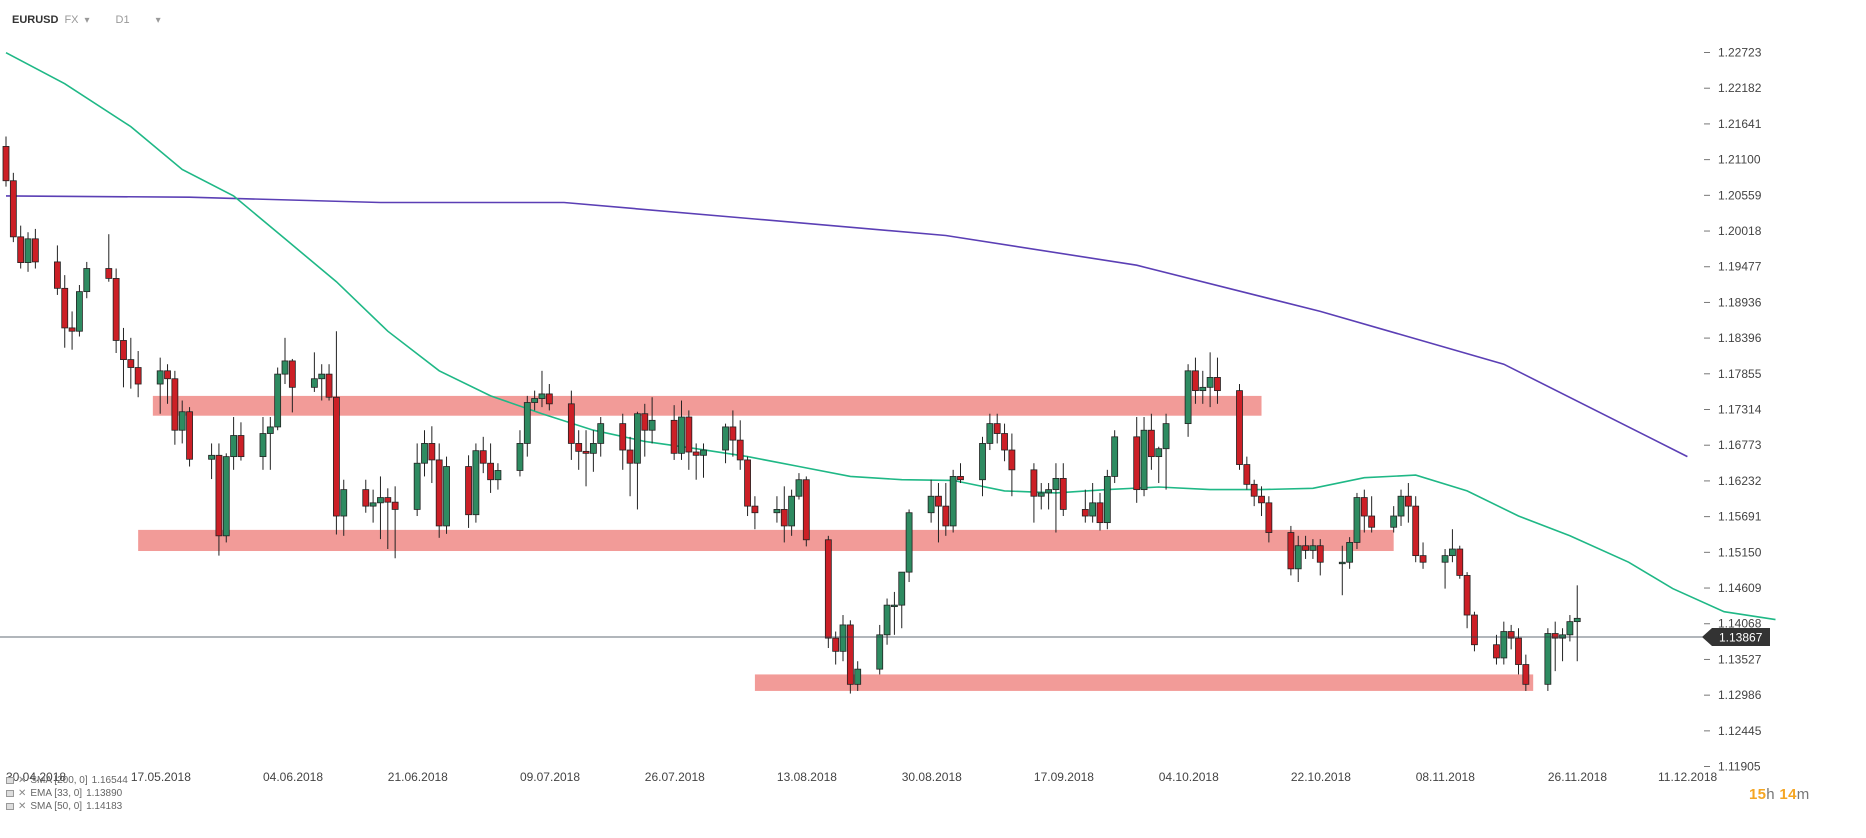  What do you see at coordinates (87, 20) in the screenshot?
I see `market-dropdown-icon: ▾` at bounding box center [87, 20].